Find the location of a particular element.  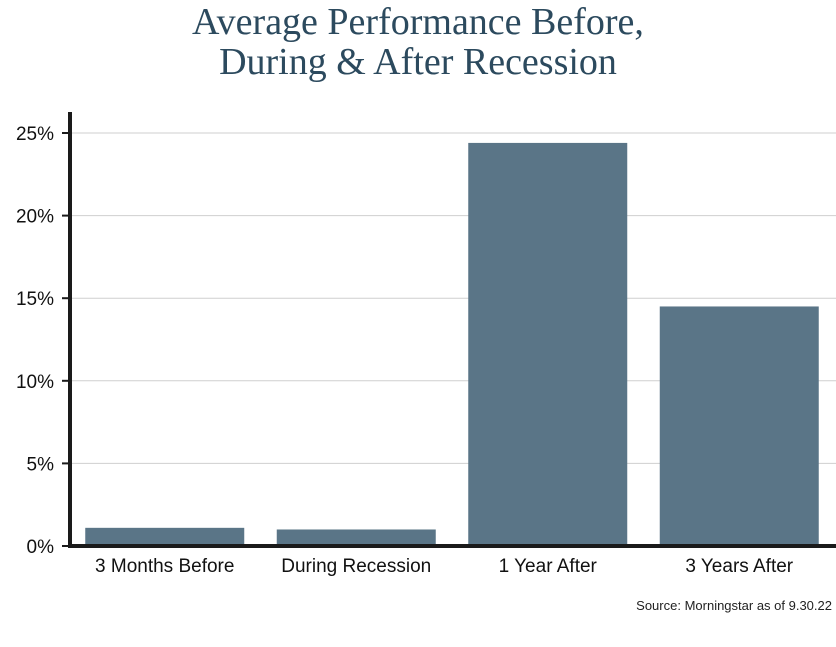

y-tick-label: 20% is located at coordinates (35, 217).